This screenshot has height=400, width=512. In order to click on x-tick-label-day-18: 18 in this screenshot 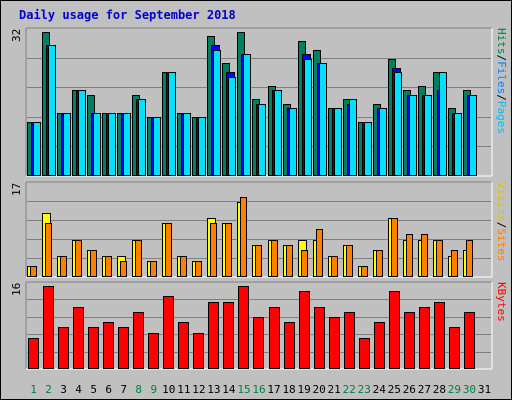, I will do `click(288, 389)`.